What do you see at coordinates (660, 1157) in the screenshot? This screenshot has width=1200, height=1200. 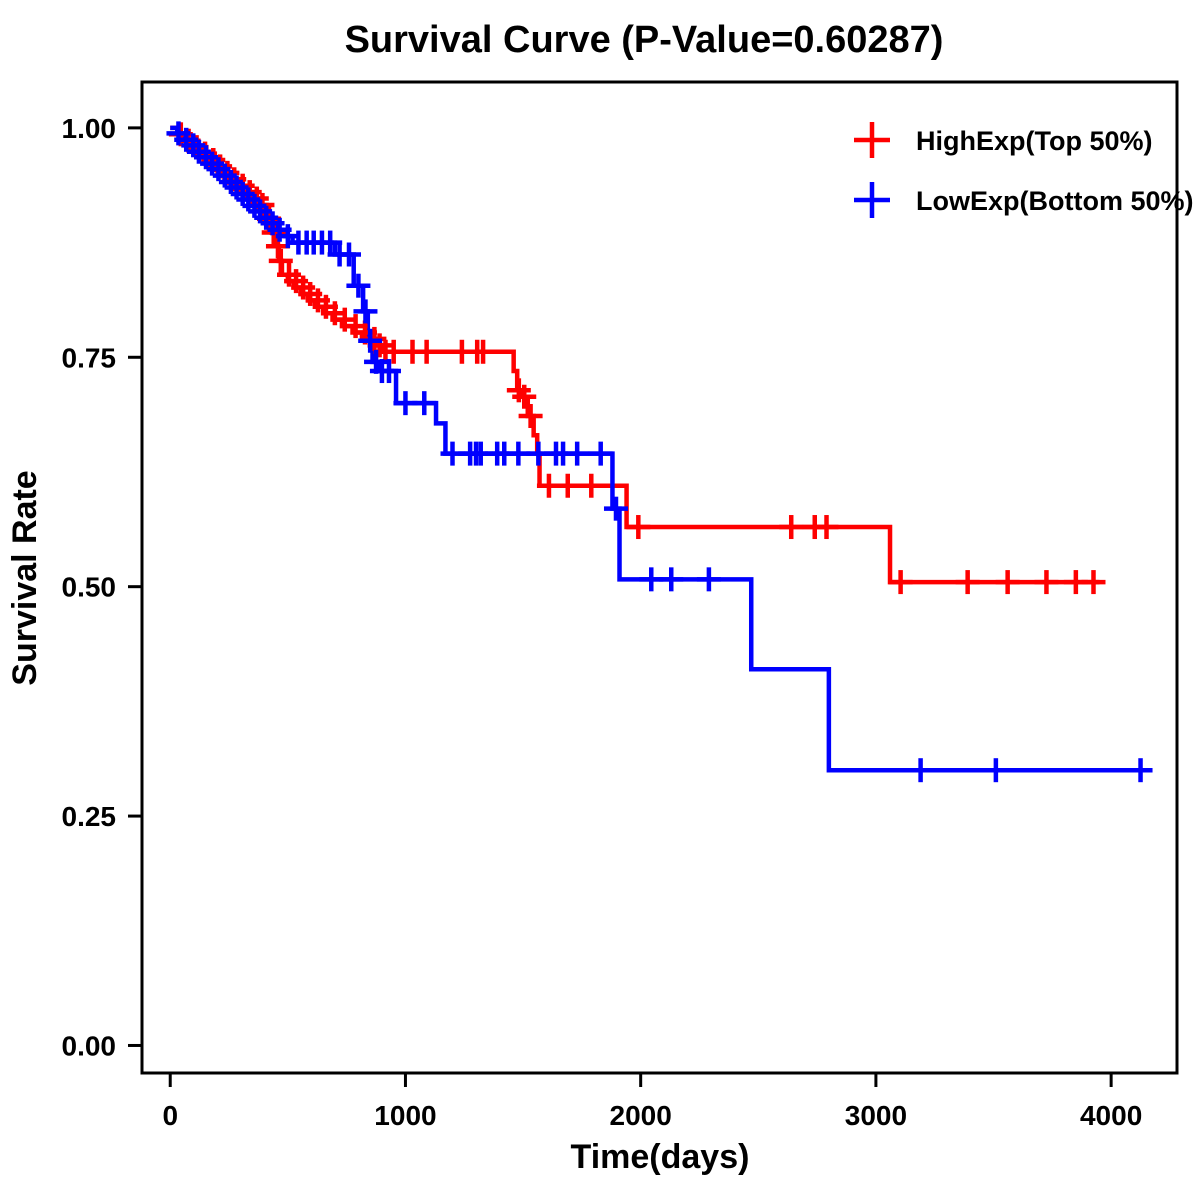 I see `x-axis-title: Time(days)` at bounding box center [660, 1157].